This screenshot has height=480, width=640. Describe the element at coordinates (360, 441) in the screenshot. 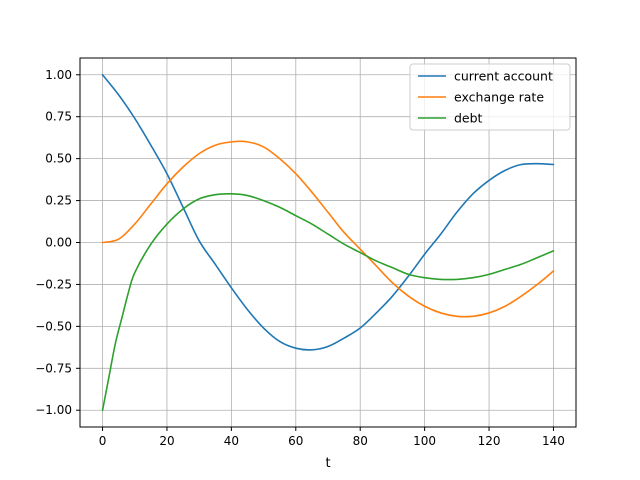

I see `x-tick-label: 80` at that location.